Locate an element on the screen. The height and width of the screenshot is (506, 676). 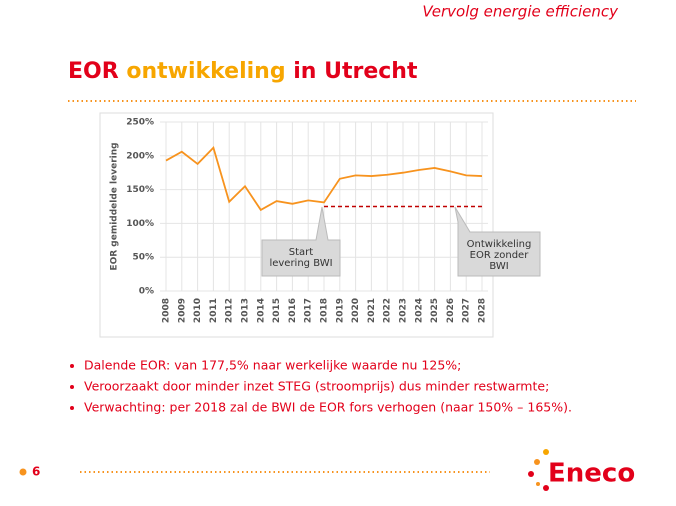
y-tick-label: 250% is located at coordinates (140, 123).